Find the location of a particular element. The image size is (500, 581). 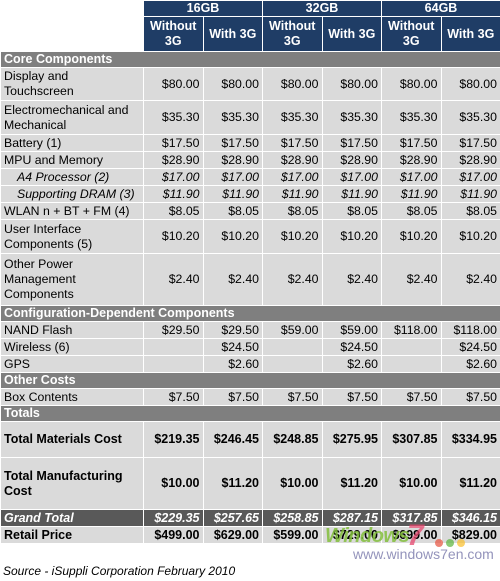

row-label-power-management: Other Power Management Components is located at coordinates (72, 279).